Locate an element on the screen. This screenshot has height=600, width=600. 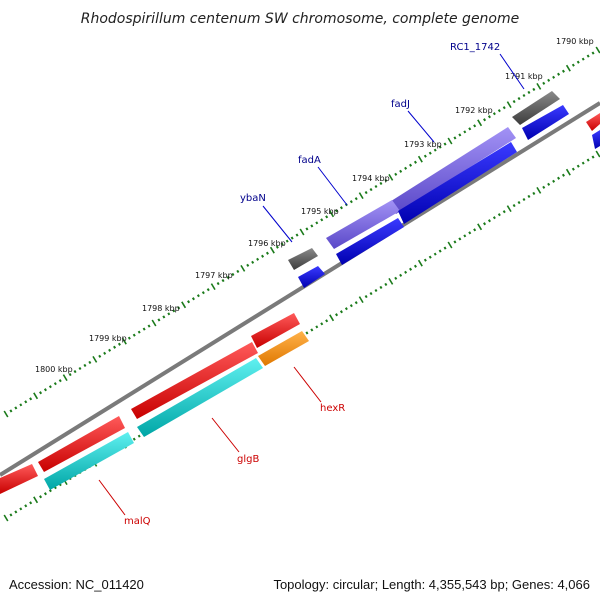
kbp-label-1798: 1798 kbp is located at coordinates (161, 308).